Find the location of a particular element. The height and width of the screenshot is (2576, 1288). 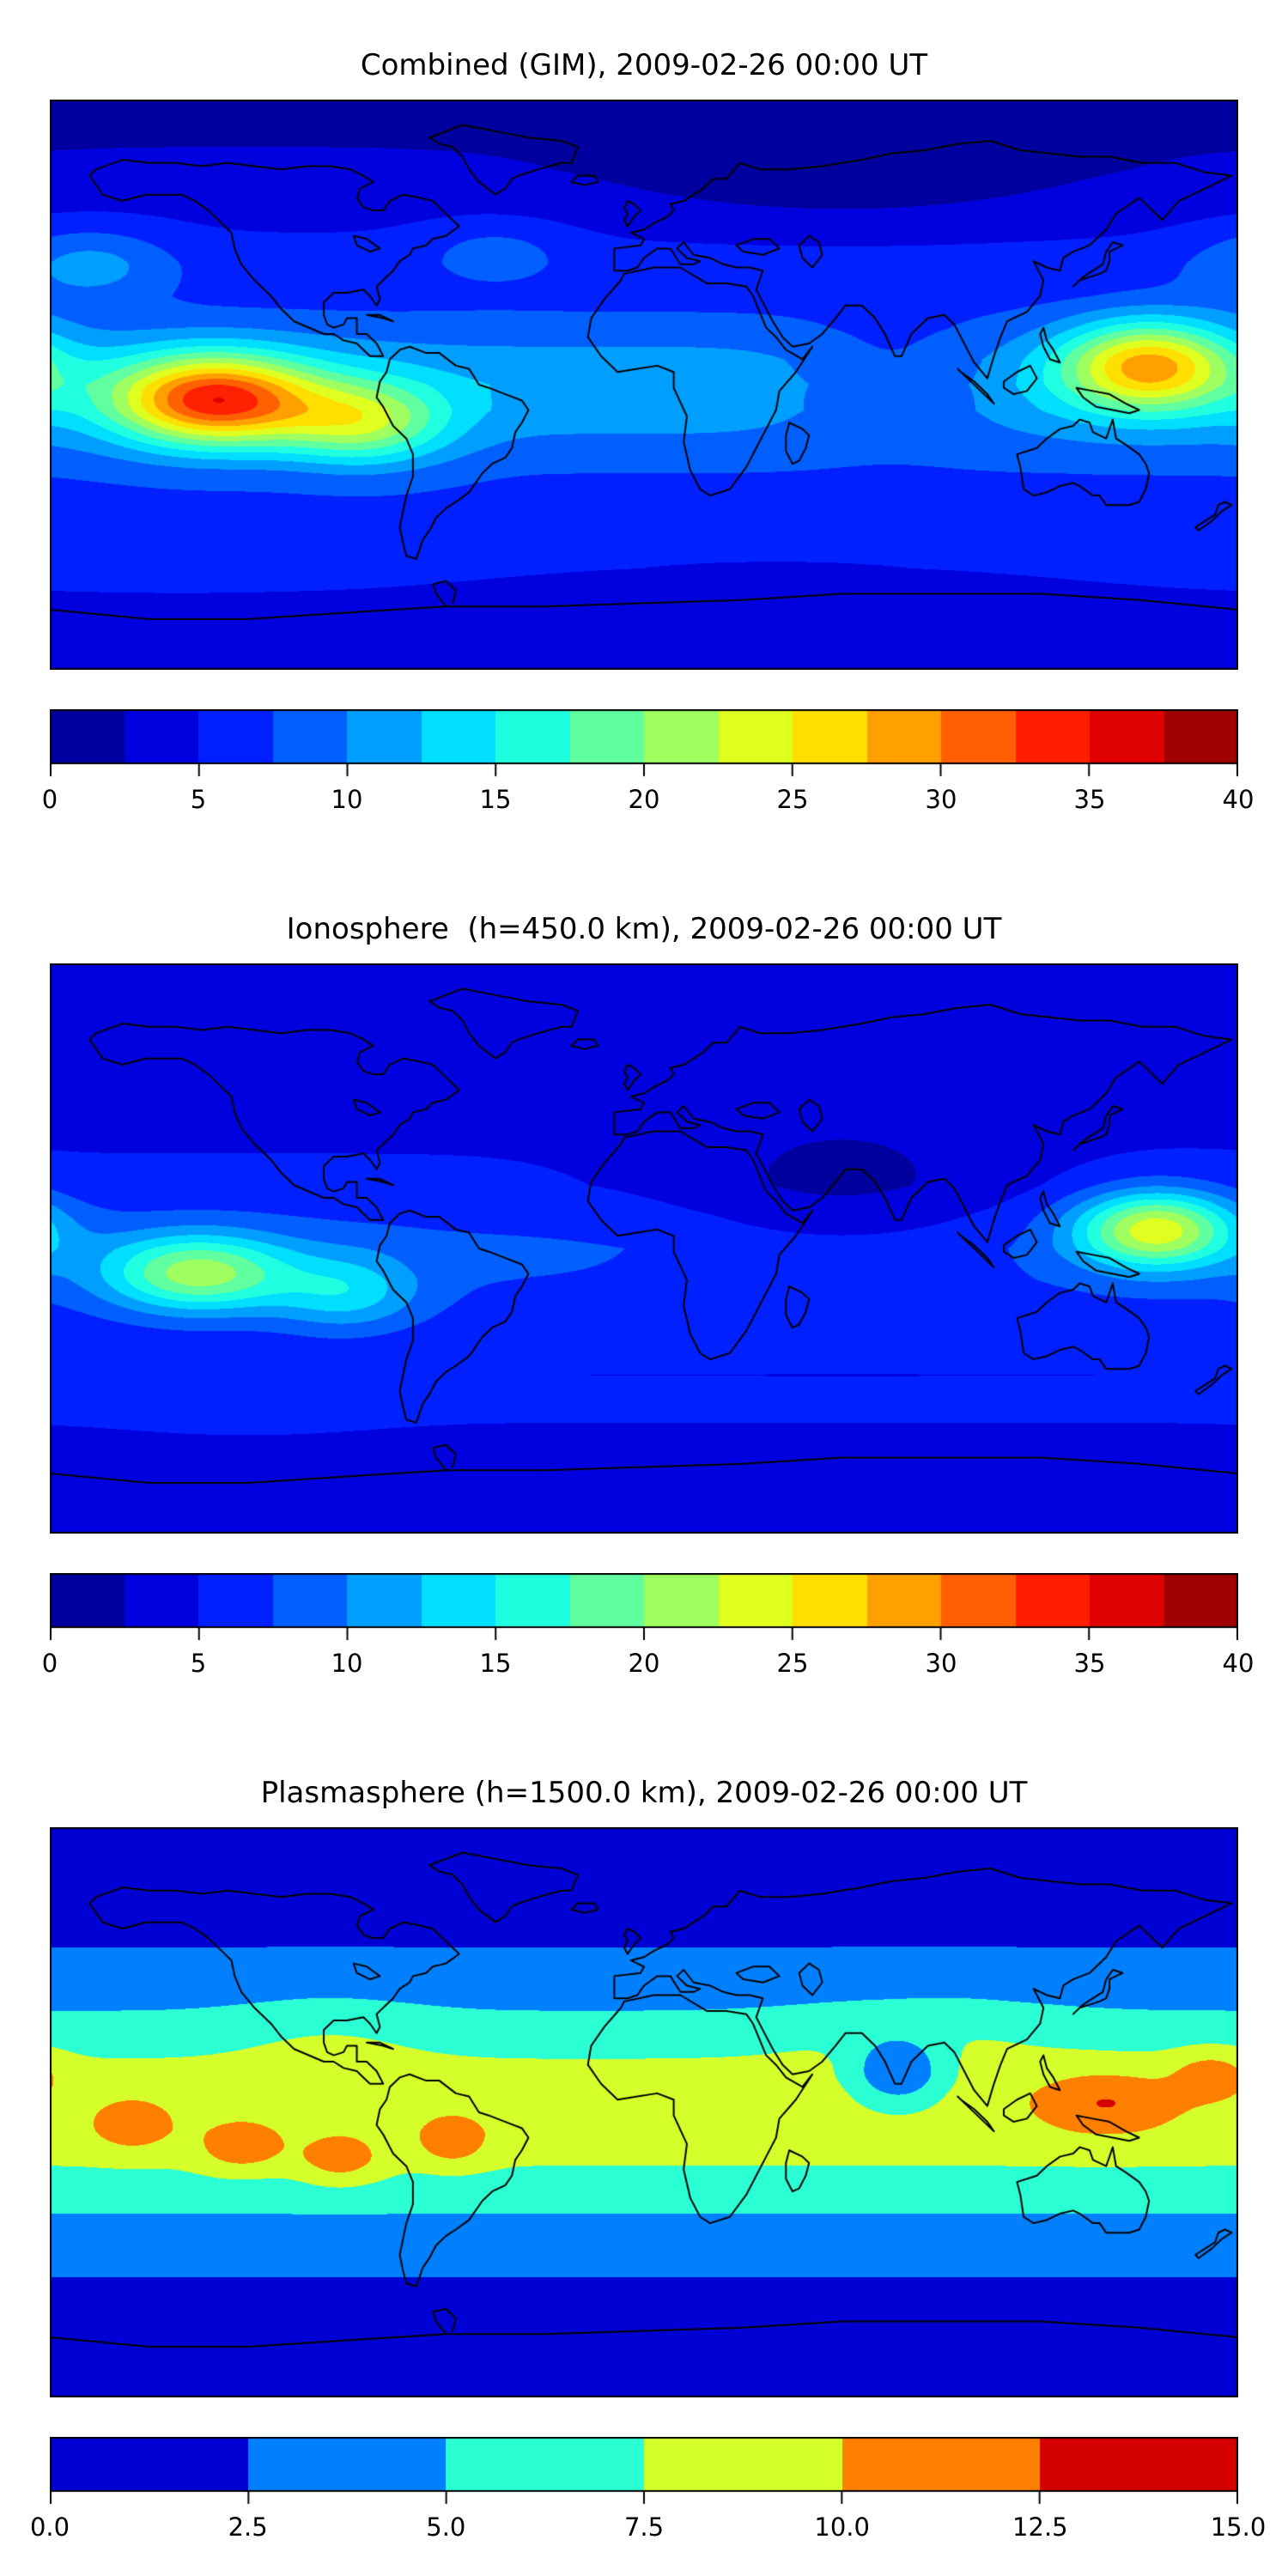

colorbar-ticks-plasmasphere: 0.0 2.5 5.0 7.5 10.0 12.5 15.0 is located at coordinates (648, 2530).